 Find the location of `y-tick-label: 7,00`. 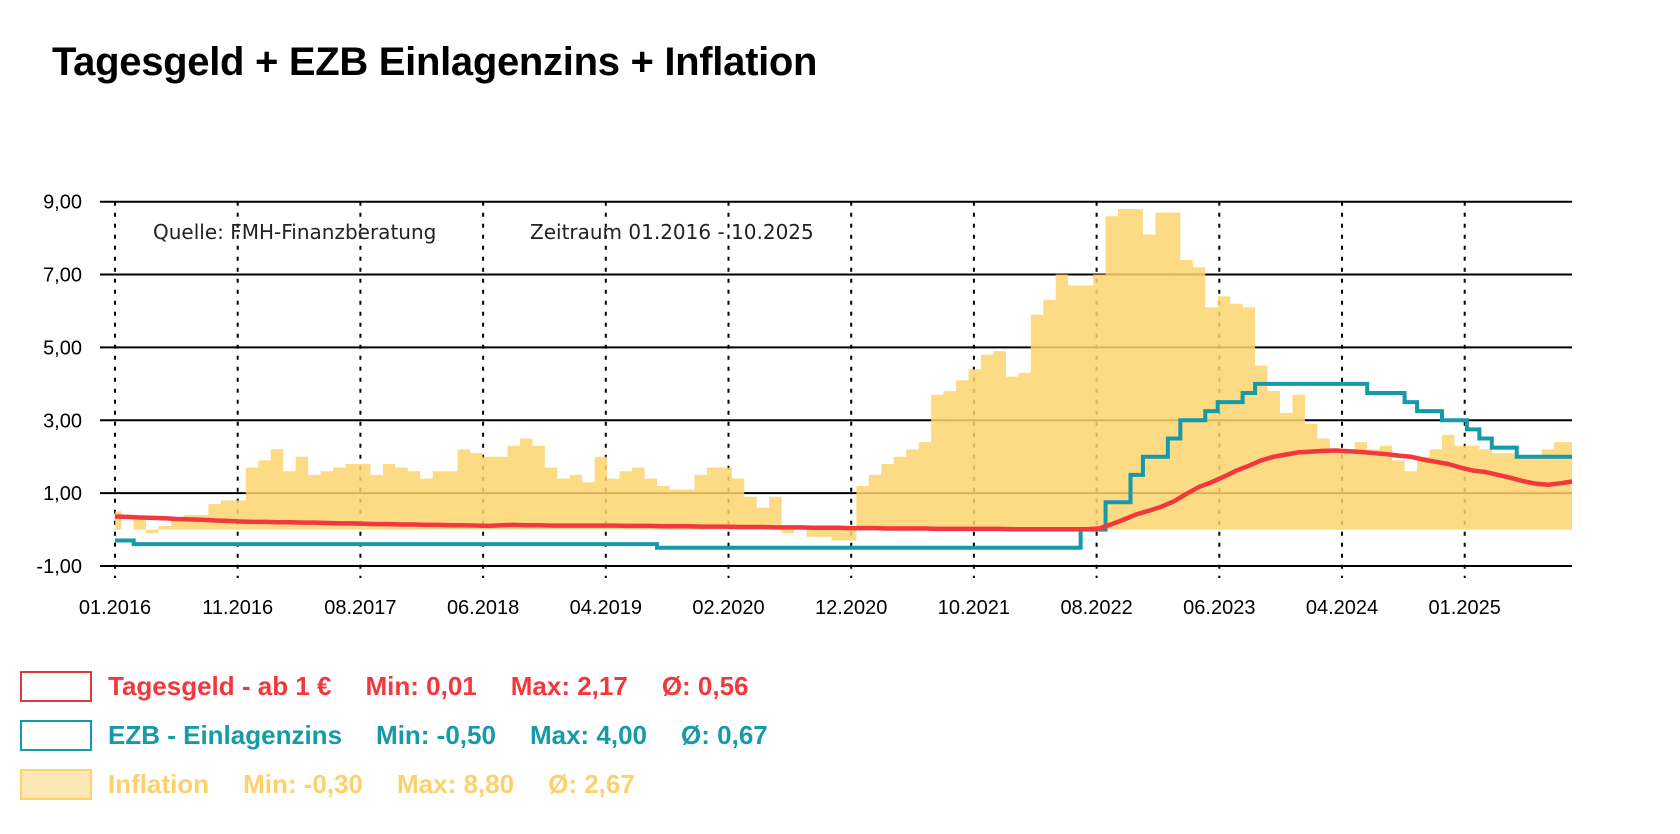

y-tick-label: 7,00 is located at coordinates (62, 276).